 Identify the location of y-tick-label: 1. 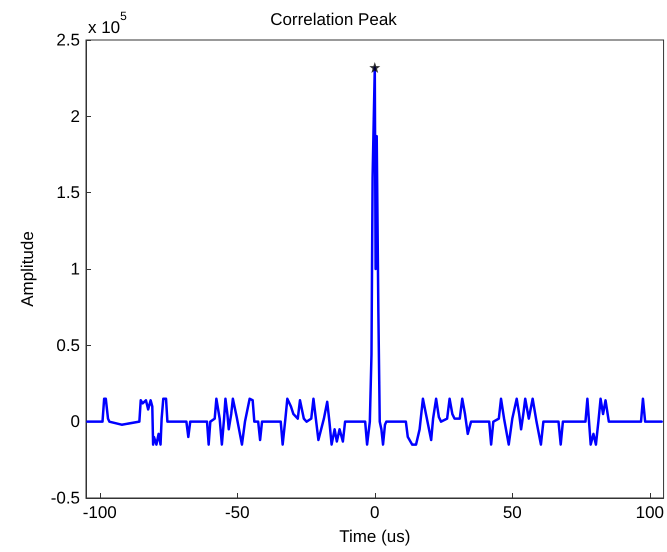
(75, 269).